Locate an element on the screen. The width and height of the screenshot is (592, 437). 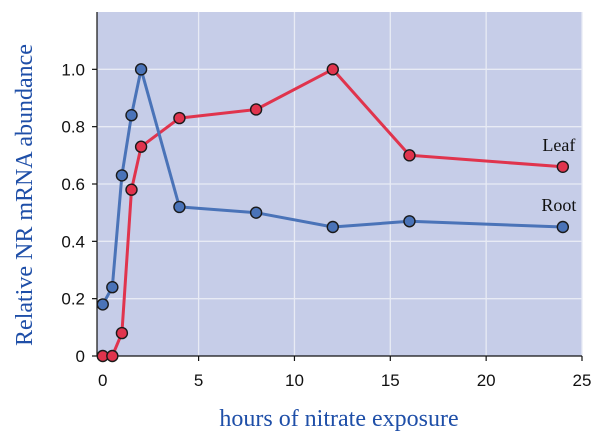
y-tick-label: 0.8 is located at coordinates (73, 127).